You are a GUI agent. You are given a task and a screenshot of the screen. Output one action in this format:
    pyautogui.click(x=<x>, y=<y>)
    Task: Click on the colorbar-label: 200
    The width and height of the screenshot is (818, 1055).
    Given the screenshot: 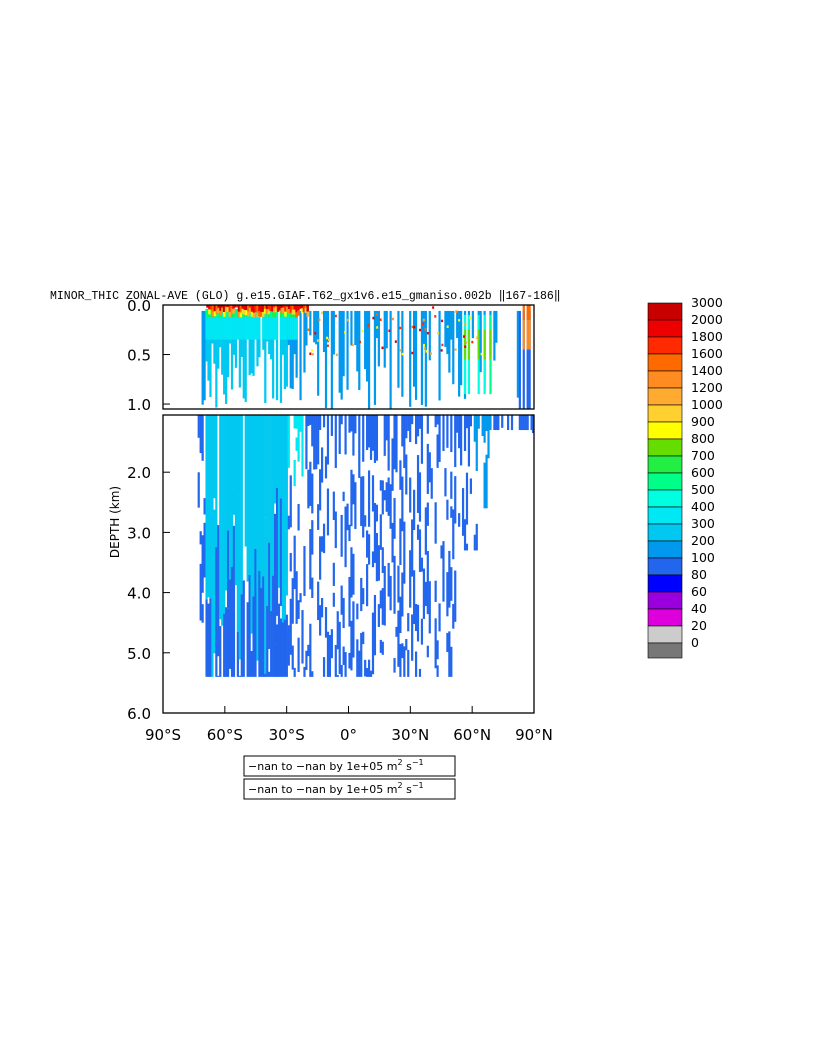 What is the action you would take?
    pyautogui.click(x=703, y=540)
    